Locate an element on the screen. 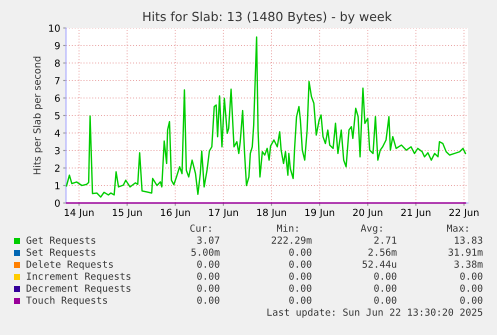 This screenshot has width=497, height=335. text: Min: is located at coordinates (287, 228).